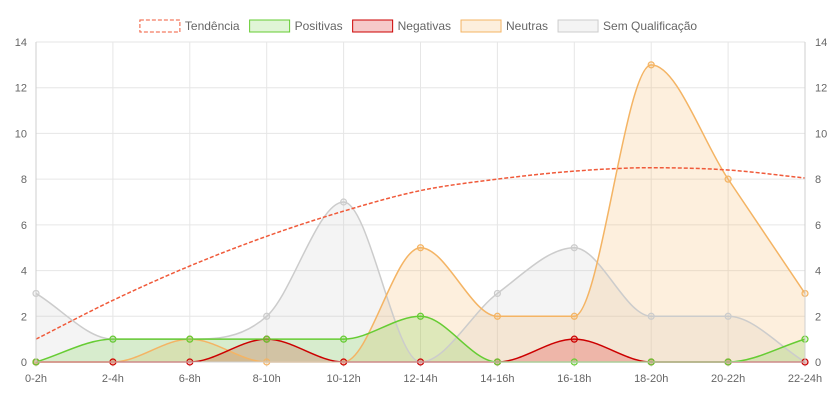 This screenshot has width=837, height=401. What do you see at coordinates (21, 43) in the screenshot?
I see `y-tick-label-left: 14` at bounding box center [21, 43].